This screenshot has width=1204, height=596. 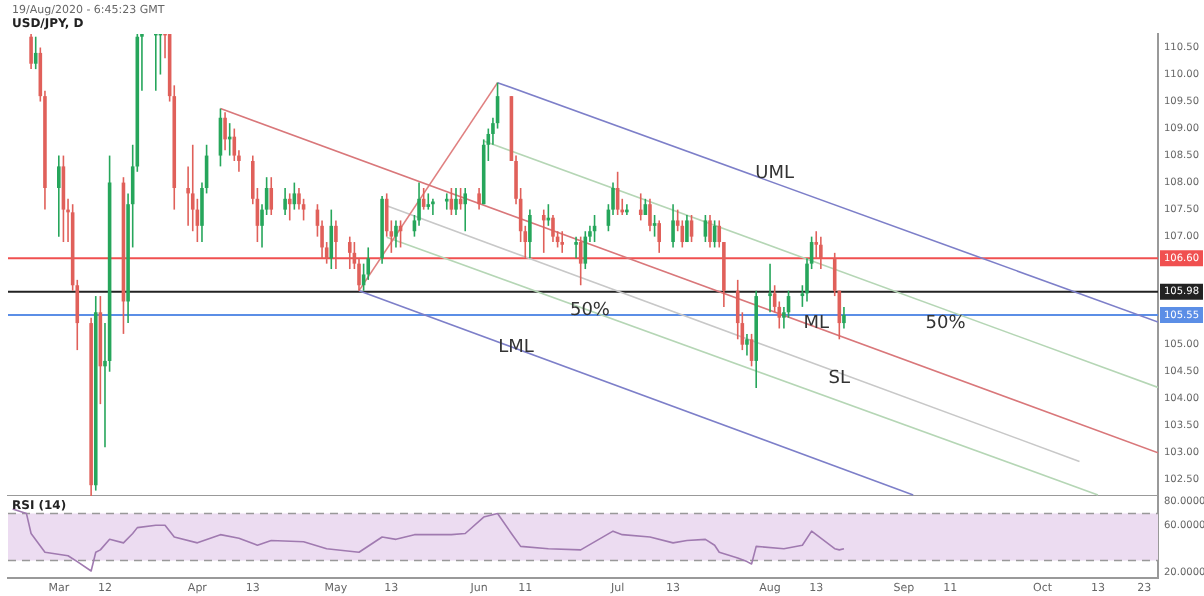 What do you see at coordinates (775, 174) in the screenshot?
I see `annotation: UML` at bounding box center [775, 174].